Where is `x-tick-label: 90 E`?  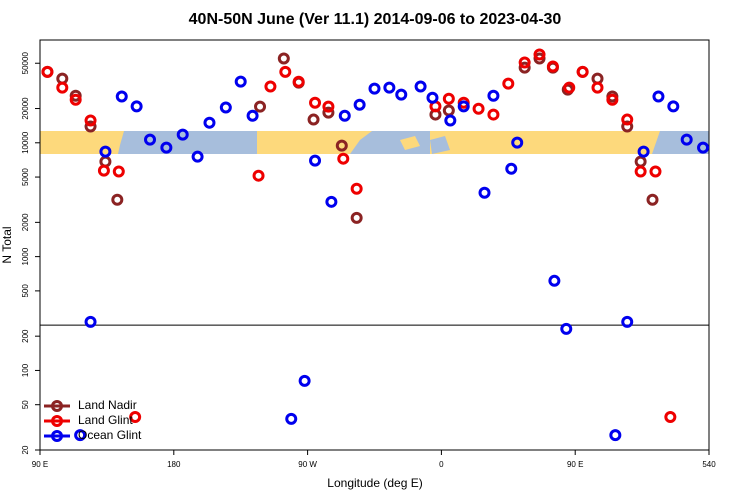 x-tick-label: 90 E is located at coordinates (40, 464).